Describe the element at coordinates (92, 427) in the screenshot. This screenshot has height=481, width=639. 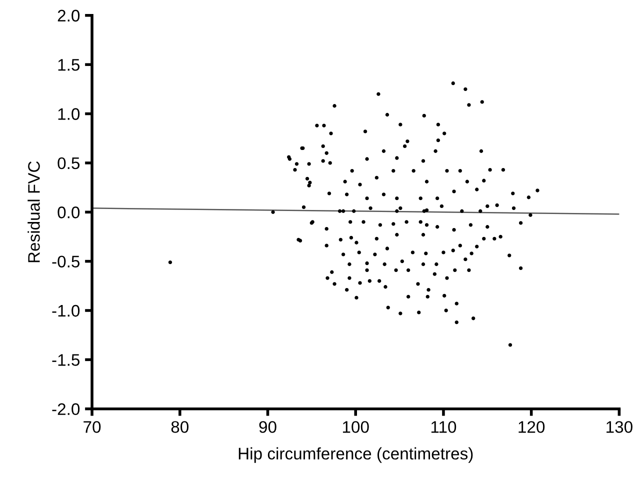
I see `x-tick-label: 70` at that location.